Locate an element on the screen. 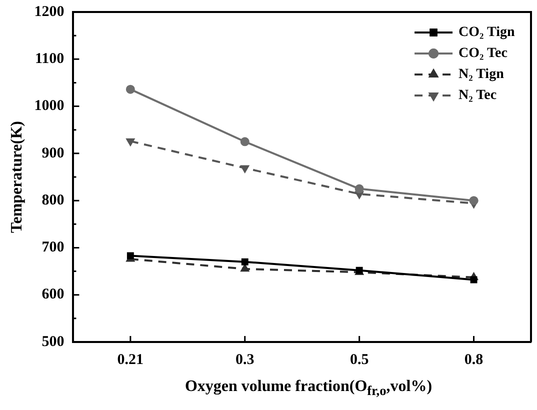  y-axis-title: Temperature(K) is located at coordinates (17, 177).